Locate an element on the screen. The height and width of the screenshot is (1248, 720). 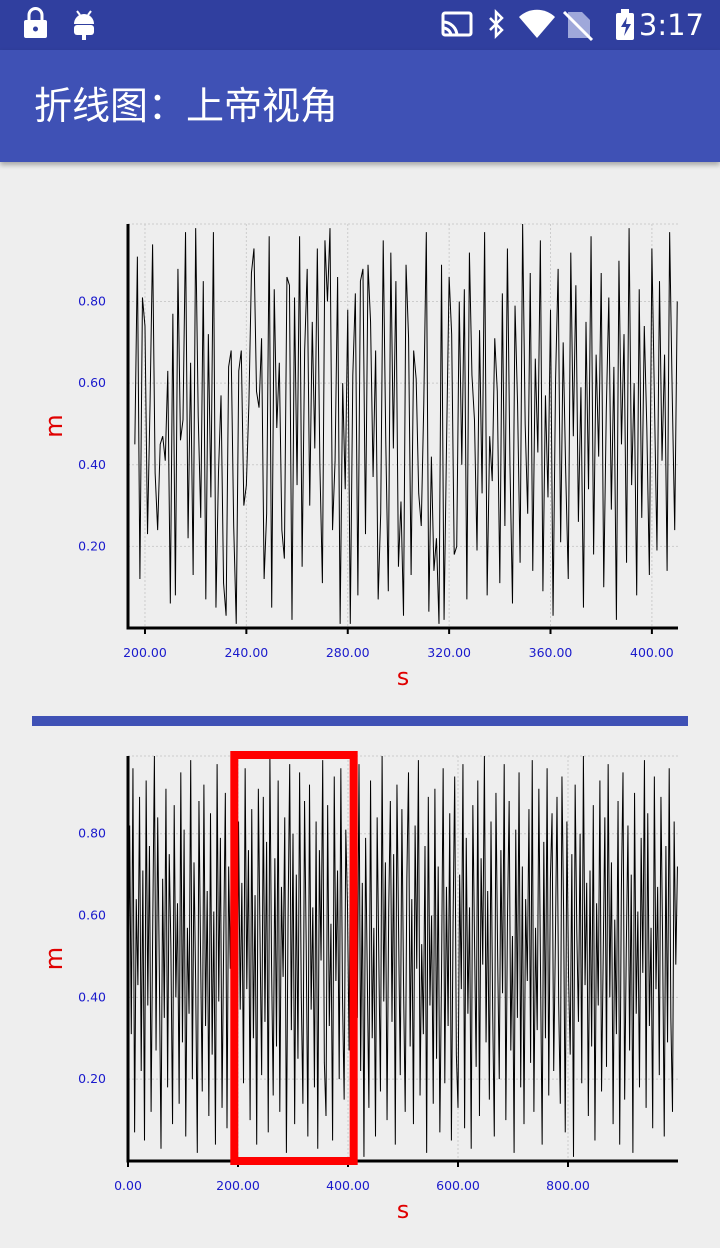
x-tick-label: 360.00 is located at coordinates (551, 652).